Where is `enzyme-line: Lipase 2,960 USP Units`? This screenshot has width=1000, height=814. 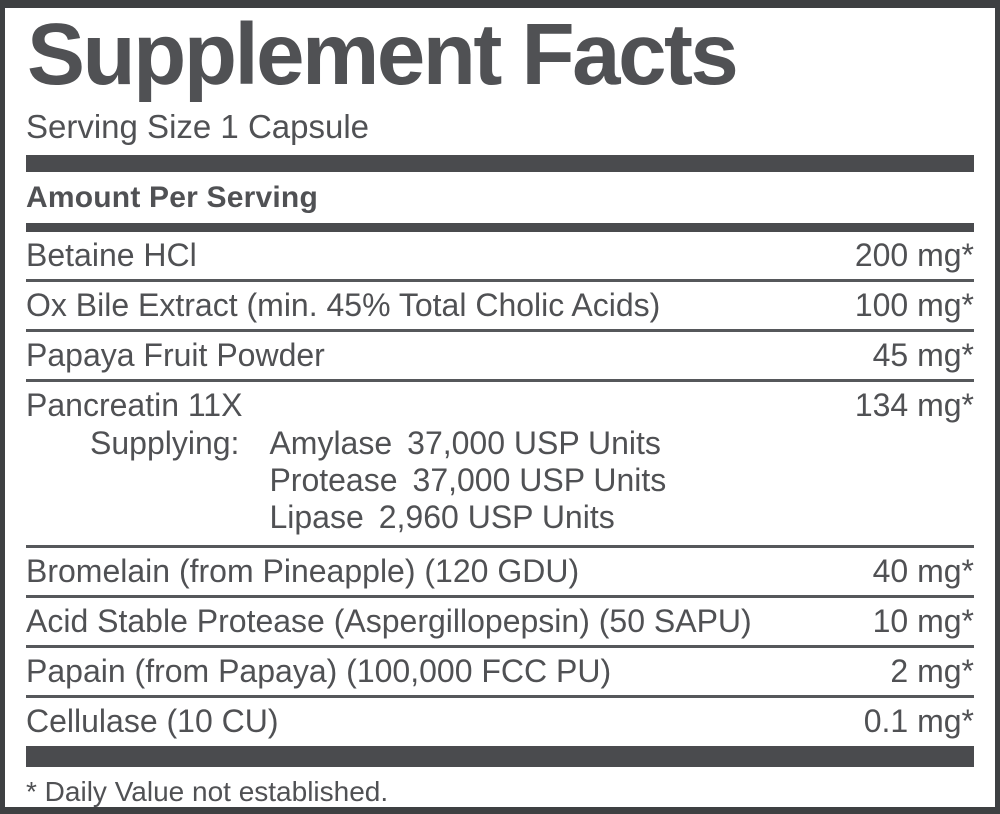
enzyme-line: Lipase 2,960 USP Units is located at coordinates (467, 517).